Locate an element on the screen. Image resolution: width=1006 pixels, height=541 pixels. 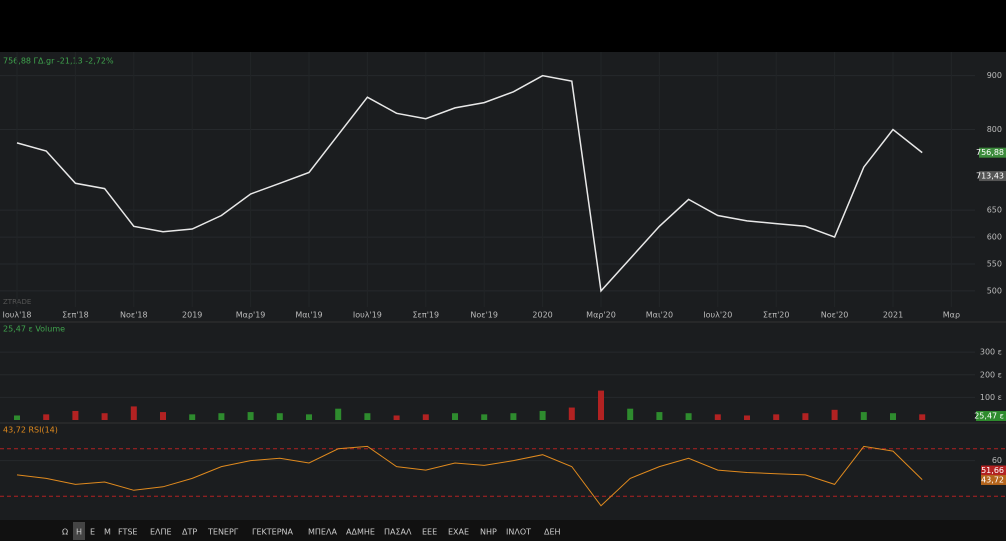
x-tick-label: Σεπ'20 is located at coordinates (776, 315).